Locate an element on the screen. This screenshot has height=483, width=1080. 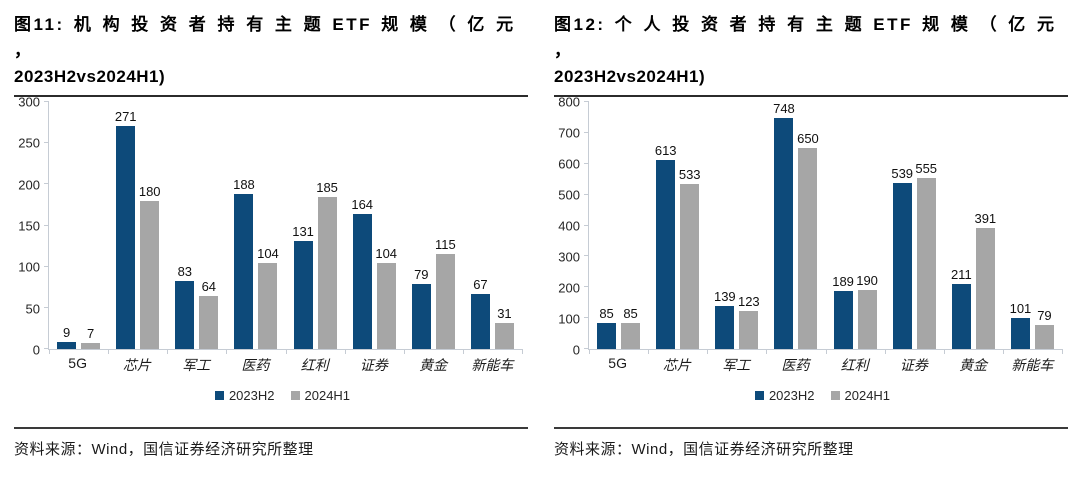
bar-value-label: 101 is located at coordinates (1020, 308).